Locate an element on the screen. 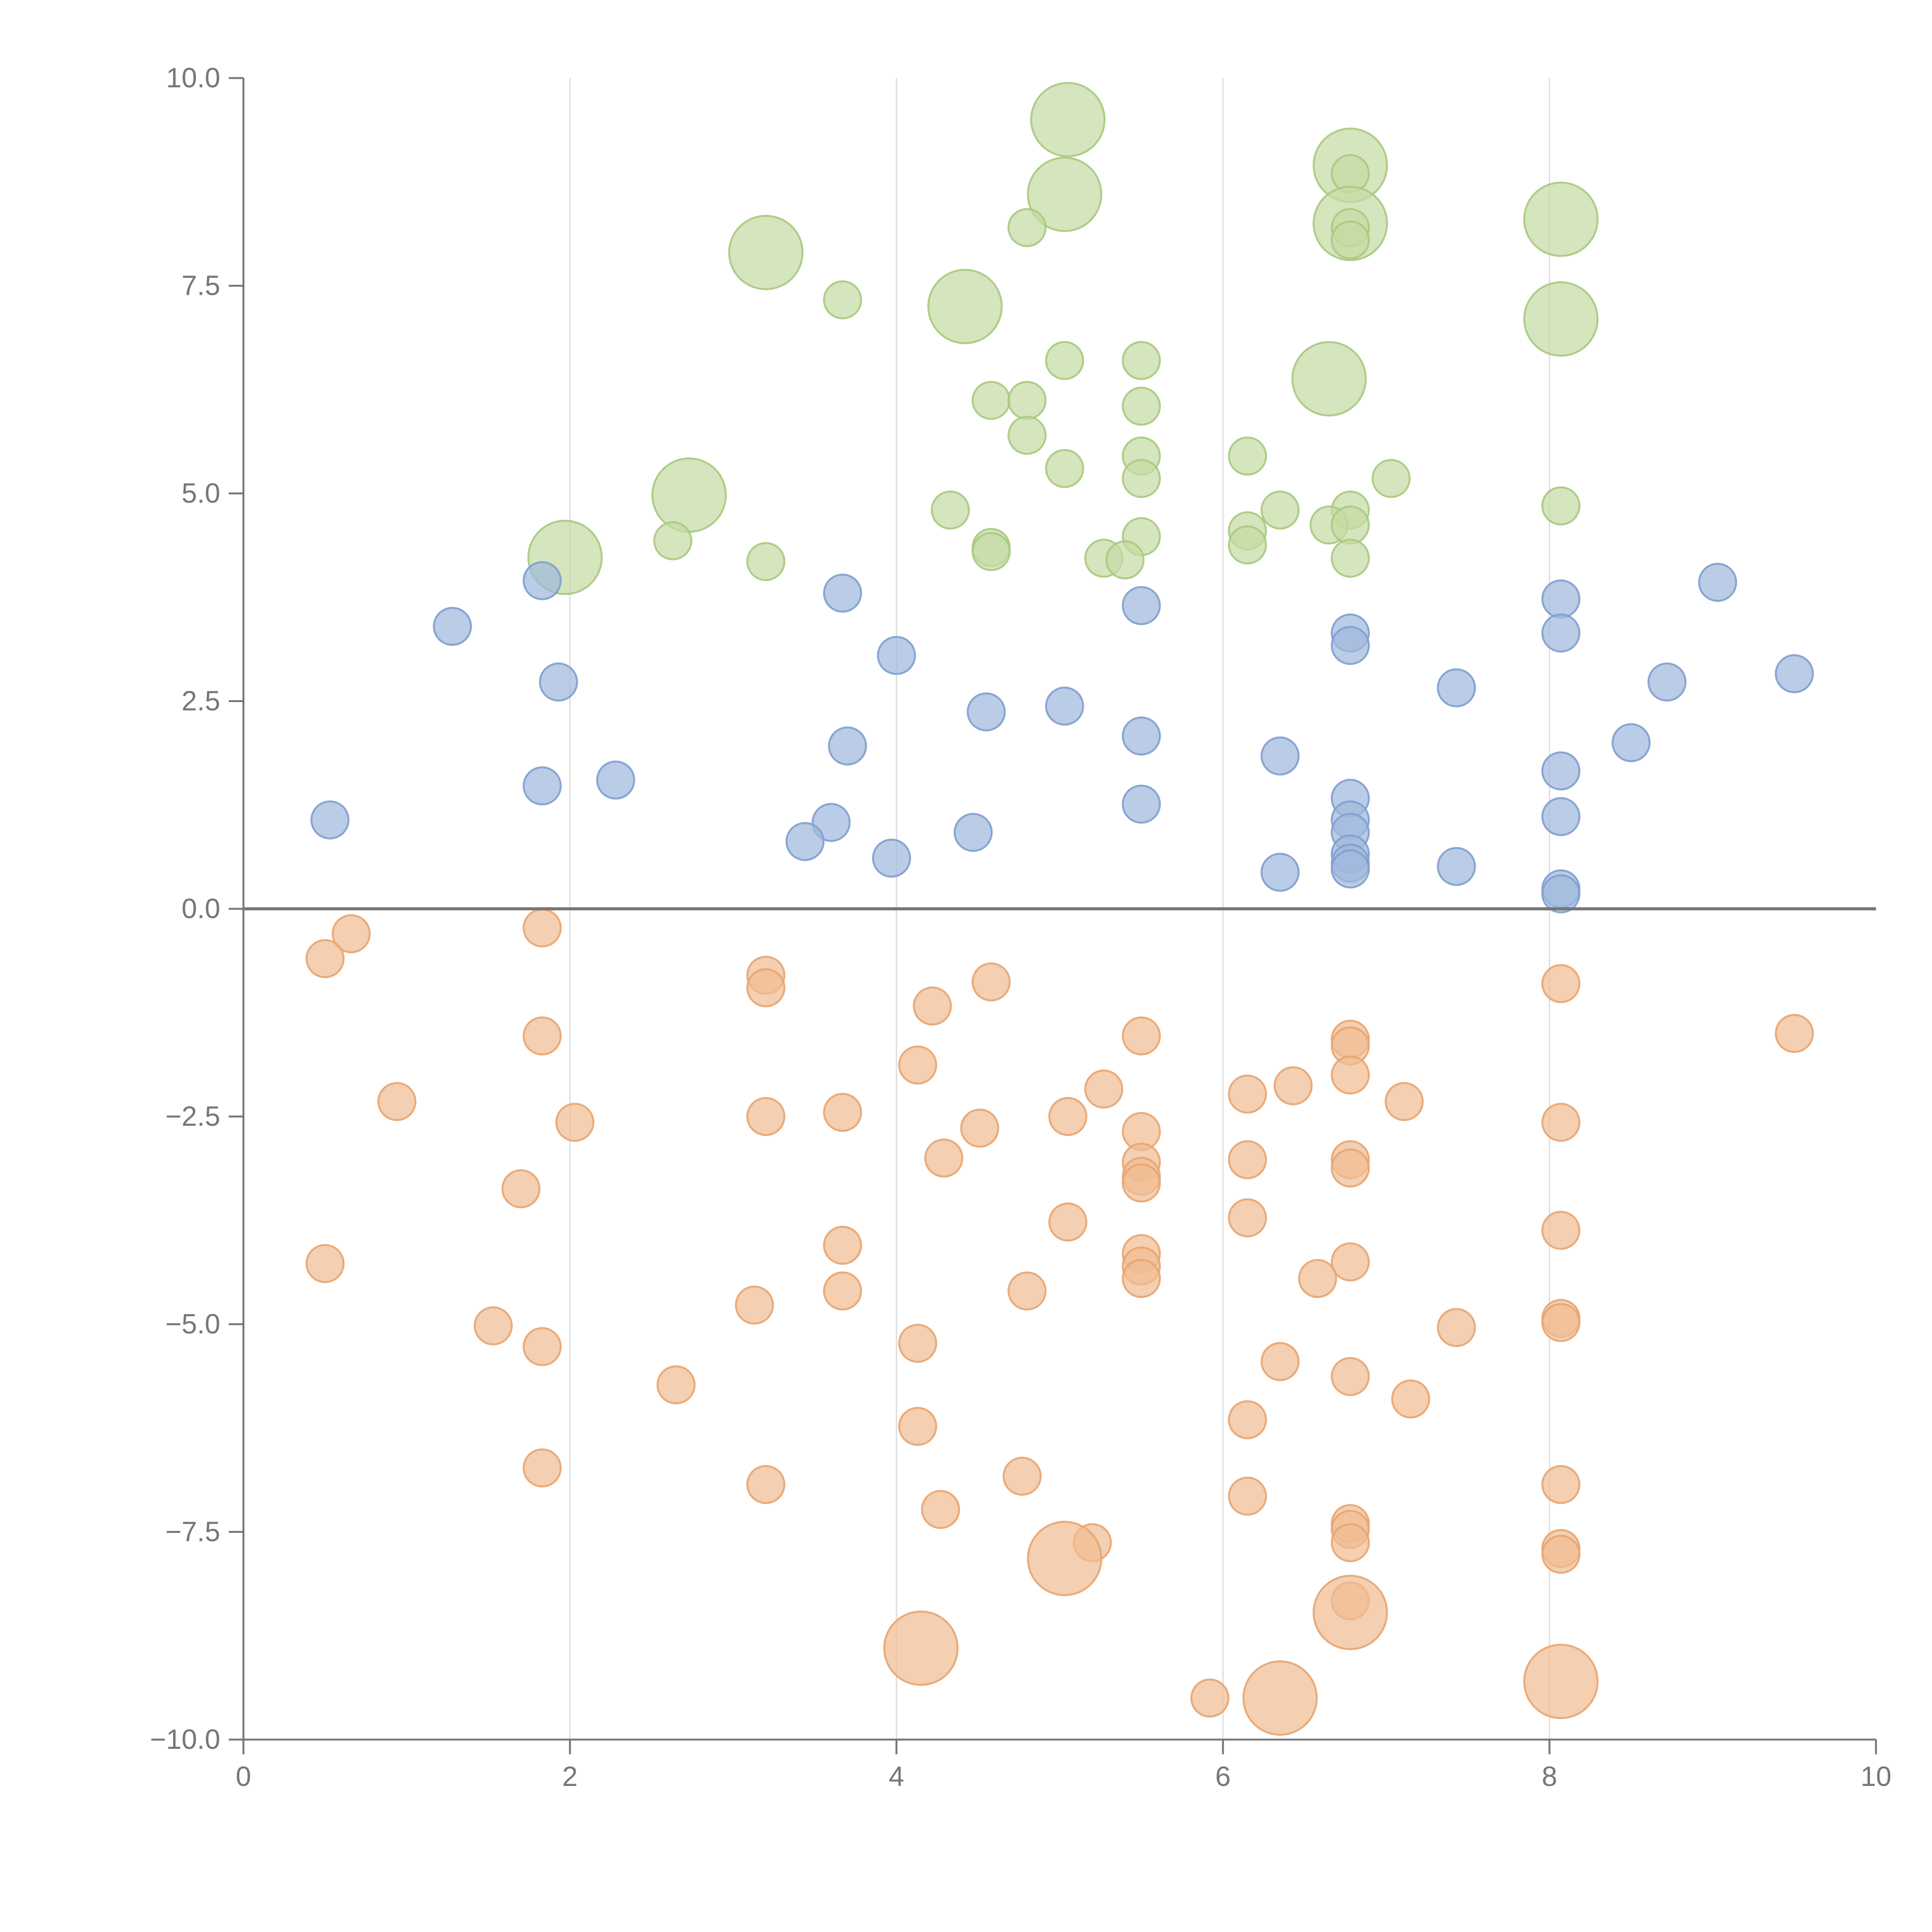 This screenshot has height=1932, width=1932. y-tick-label-2: 5.0 is located at coordinates (201, 493).